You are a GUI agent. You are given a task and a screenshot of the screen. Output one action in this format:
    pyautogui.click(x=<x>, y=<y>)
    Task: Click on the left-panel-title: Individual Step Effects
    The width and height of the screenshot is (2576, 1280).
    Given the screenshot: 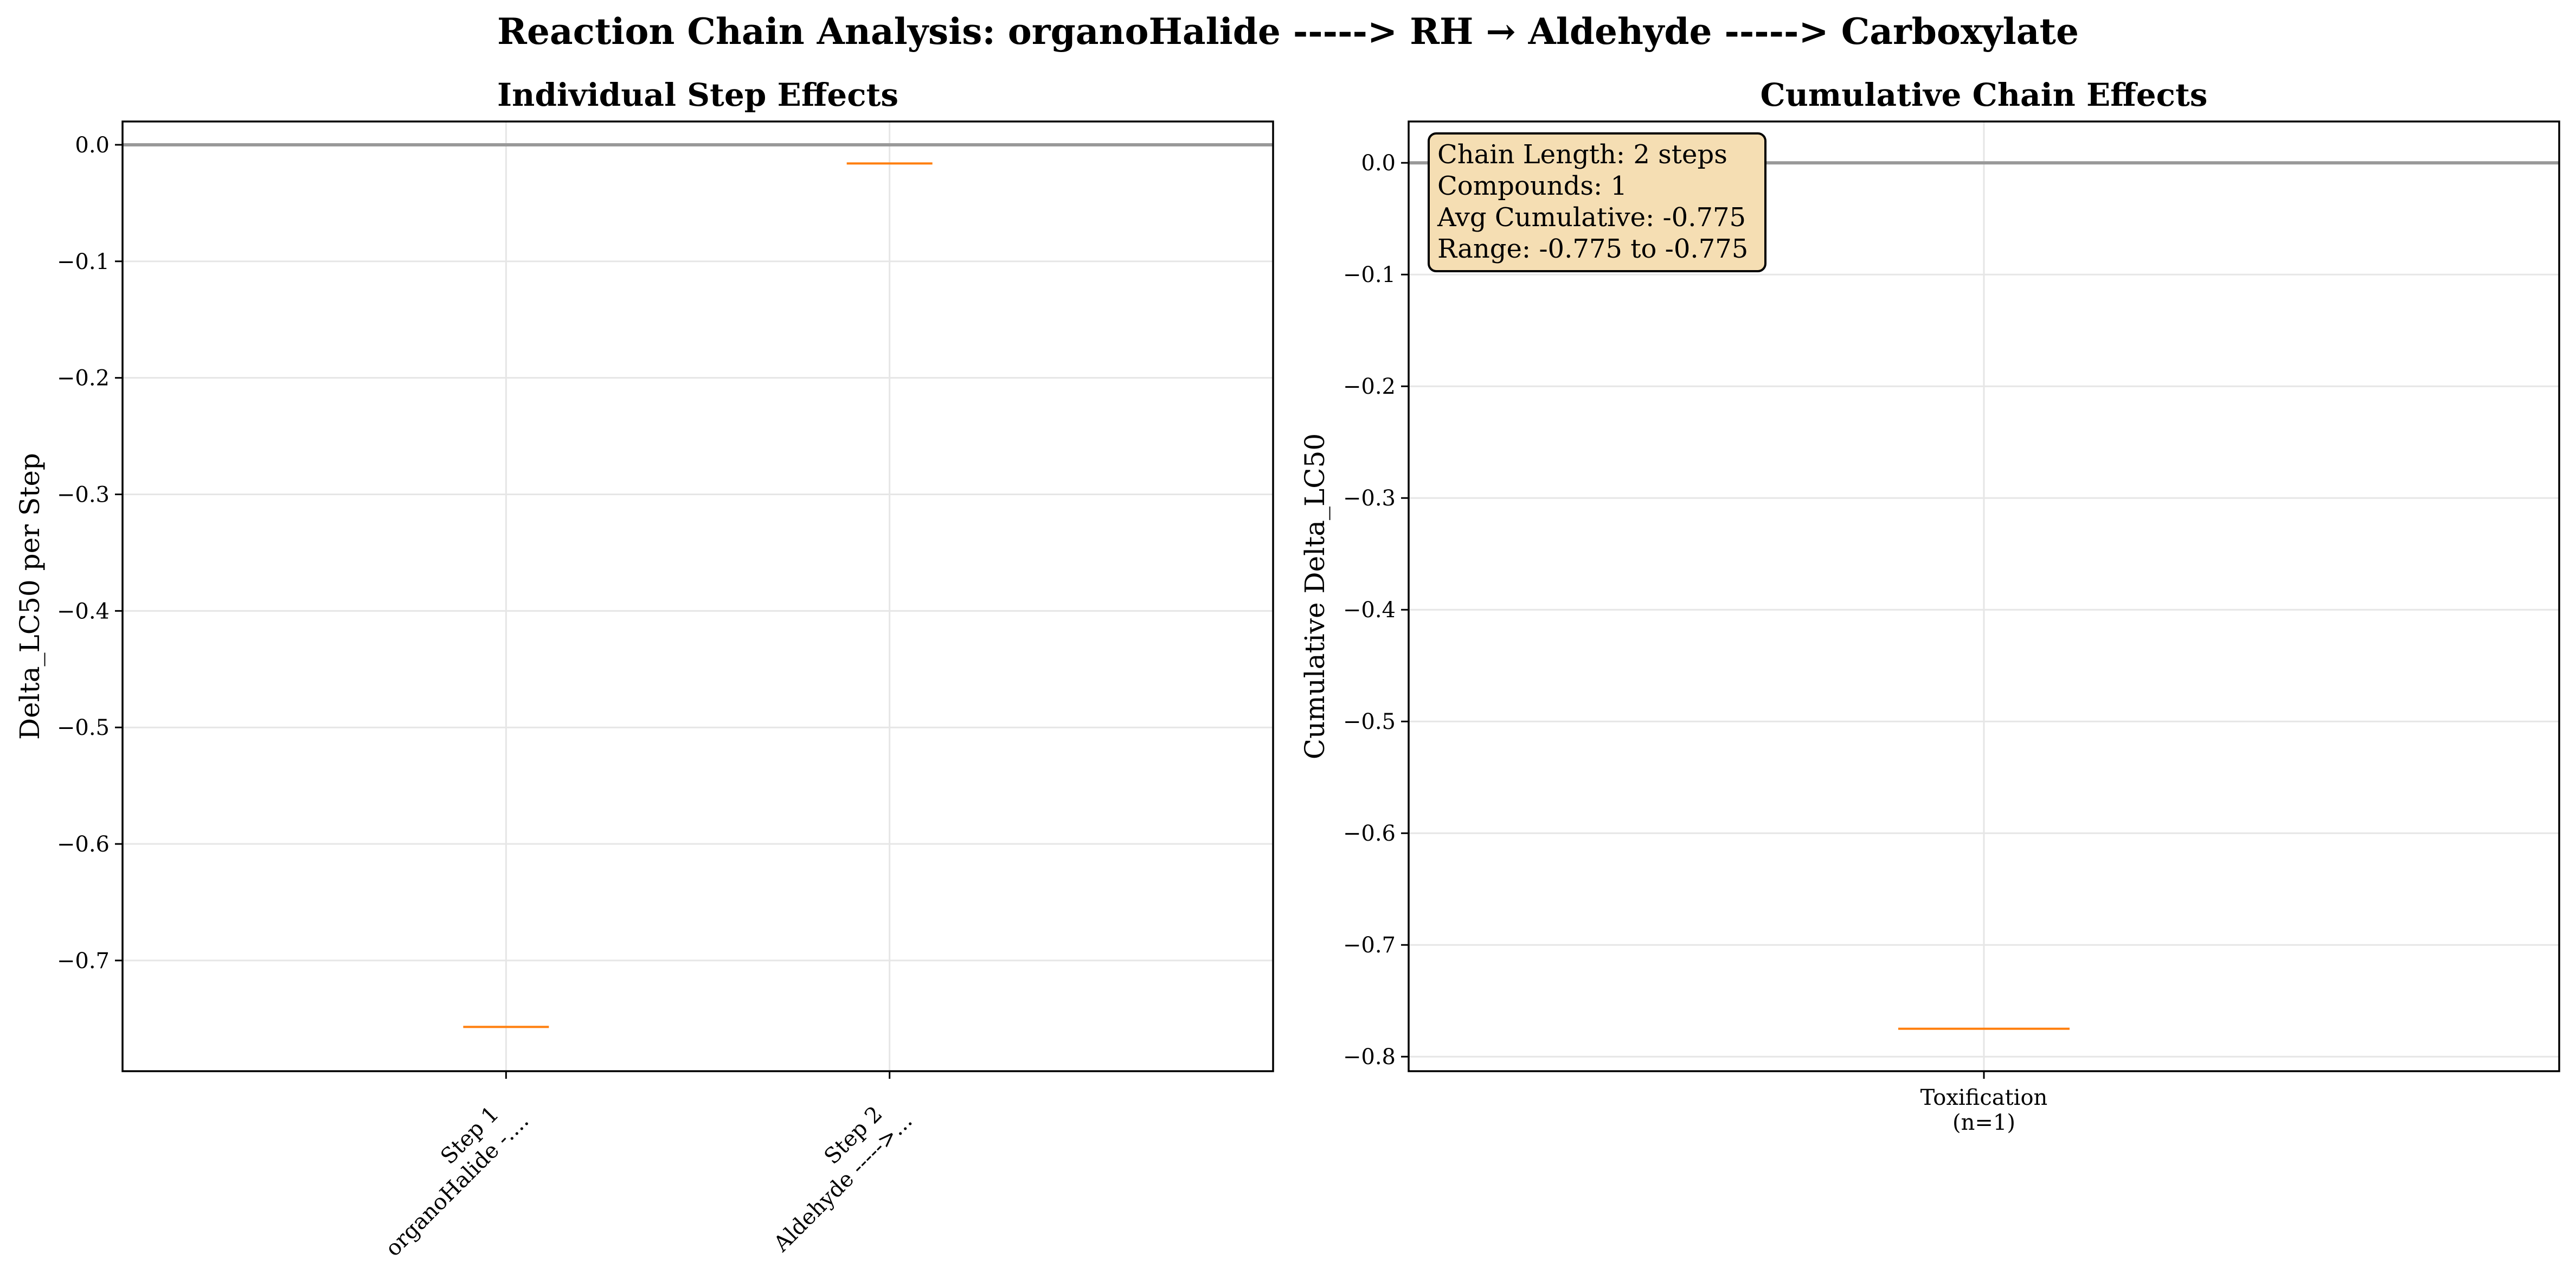 What is the action you would take?
    pyautogui.click(x=698, y=94)
    